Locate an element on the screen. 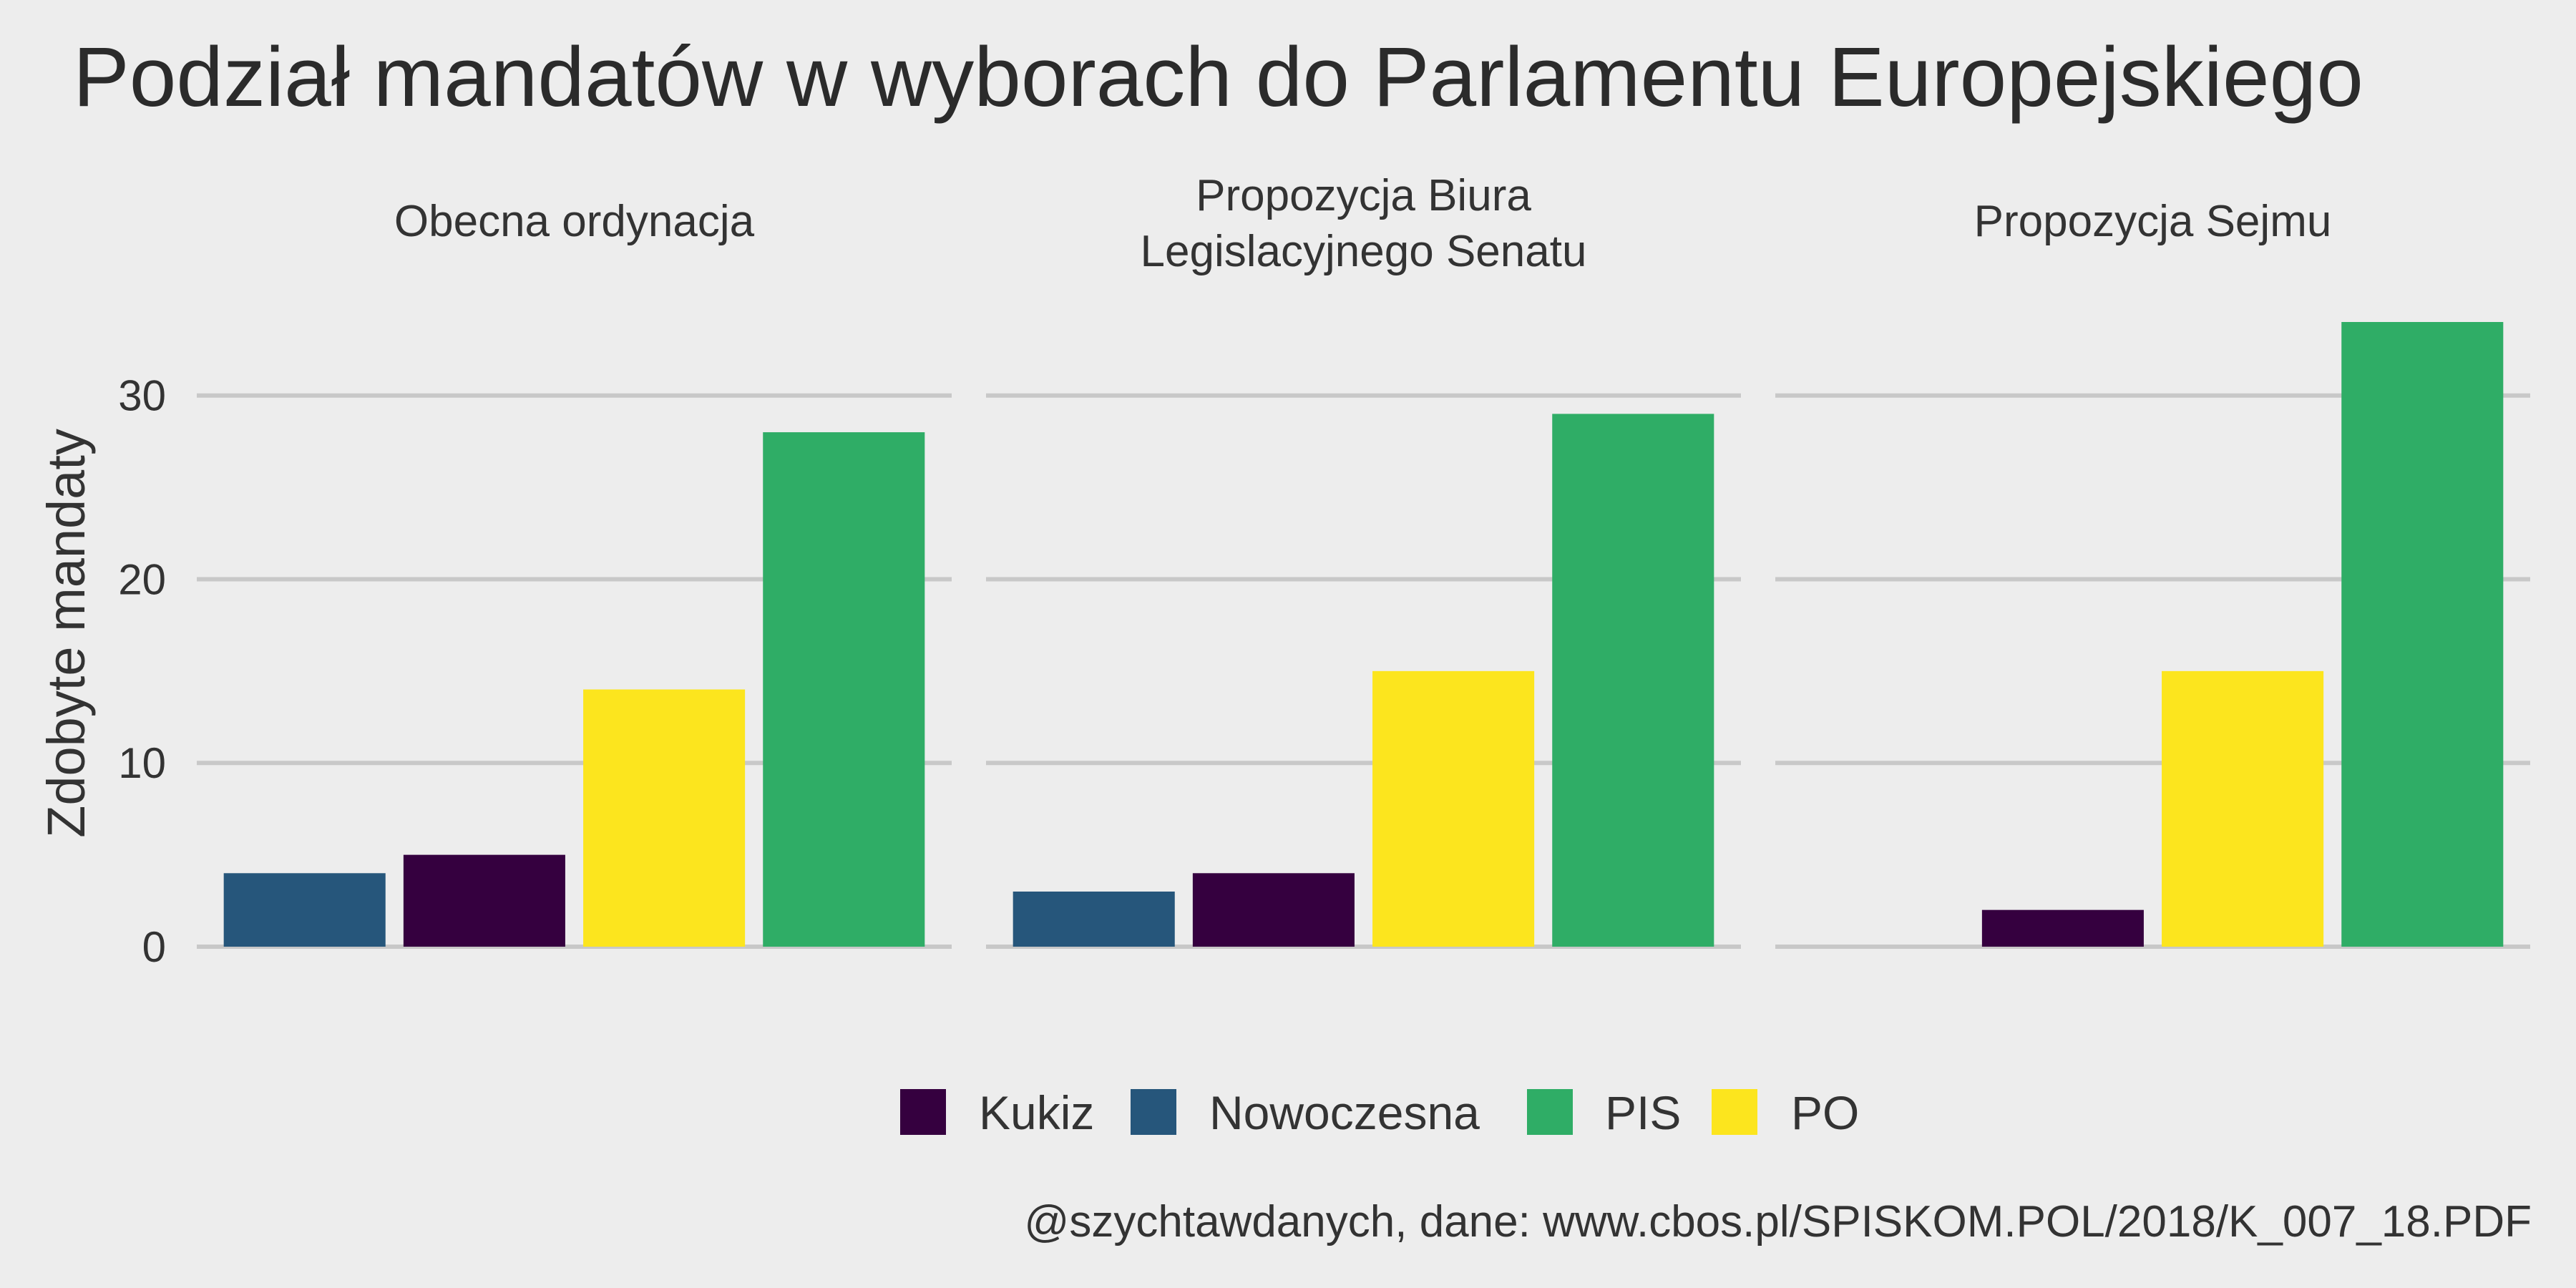 The image size is (2576, 1288). legend-item: Nowoczesna is located at coordinates (1305, 1112).